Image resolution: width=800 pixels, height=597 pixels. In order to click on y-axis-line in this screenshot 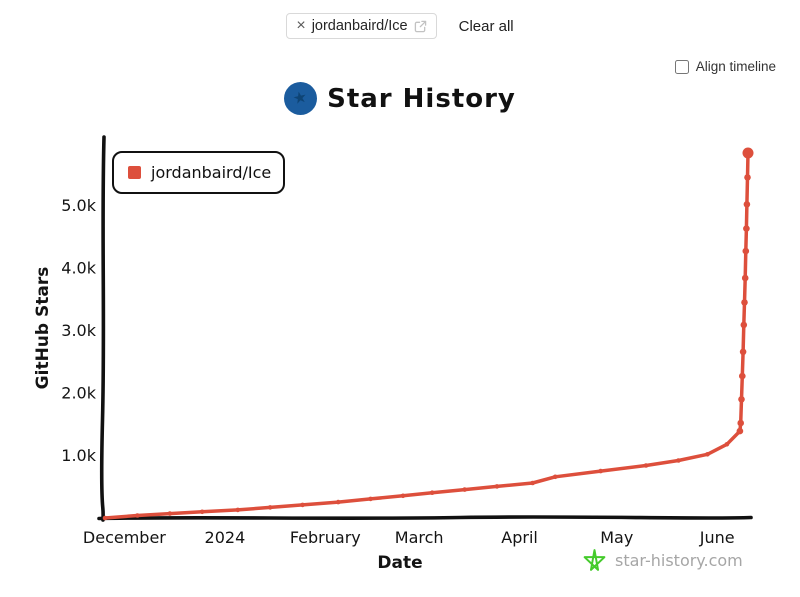, I will do `click(102, 328)`.